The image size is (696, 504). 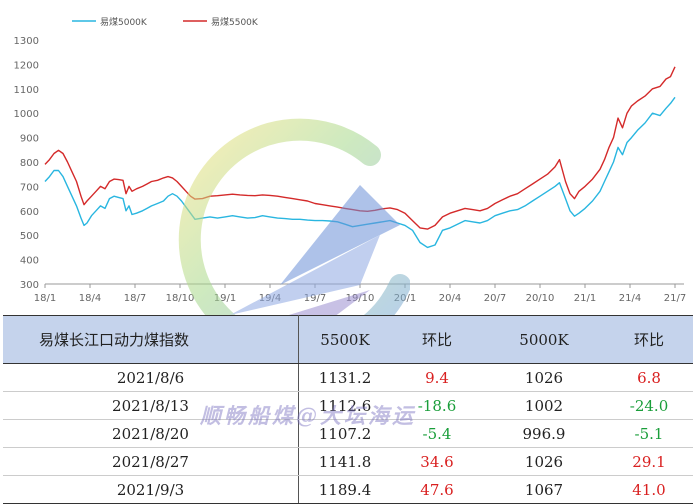 I want to click on cell-5500k: 1141.8, so click(x=344, y=461).